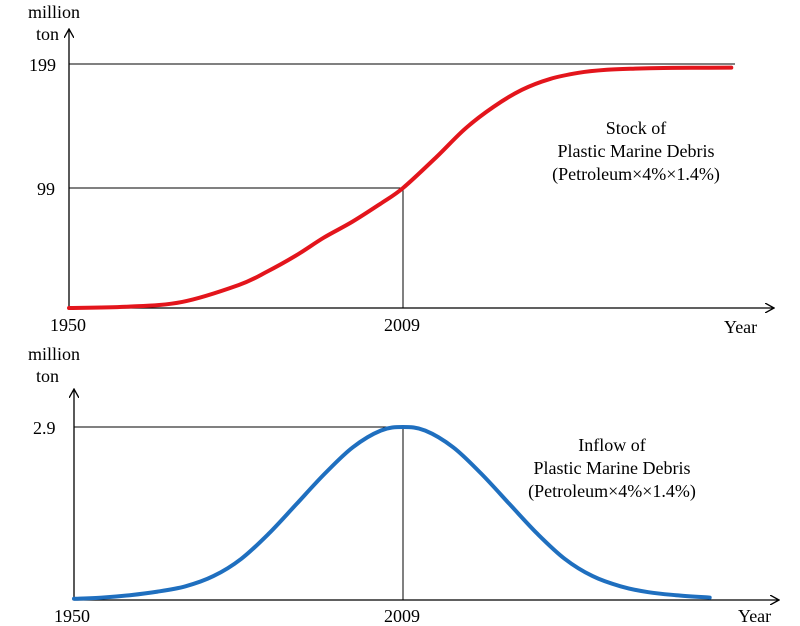 This screenshot has height=626, width=800. What do you see at coordinates (47, 34) in the screenshot?
I see `stock-y-unit-line2: ton` at bounding box center [47, 34].